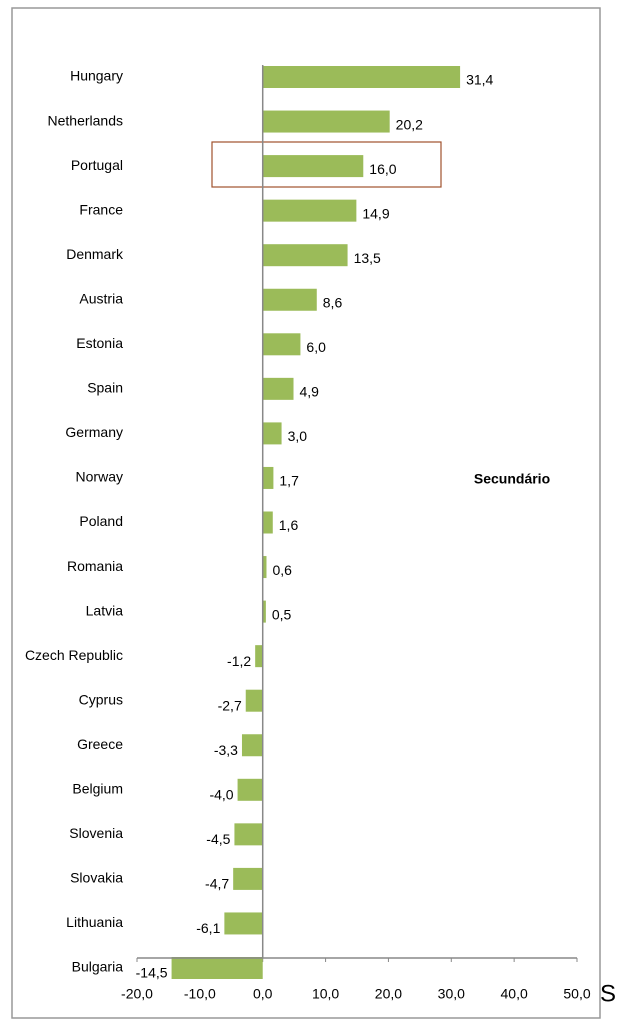  Describe the element at coordinates (325, 994) in the screenshot. I see `x-tick-label: 10,0` at that location.